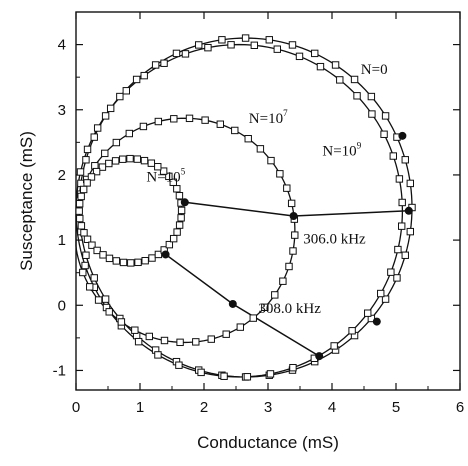  I want to click on x-tick-label: 5, so click(396, 407).